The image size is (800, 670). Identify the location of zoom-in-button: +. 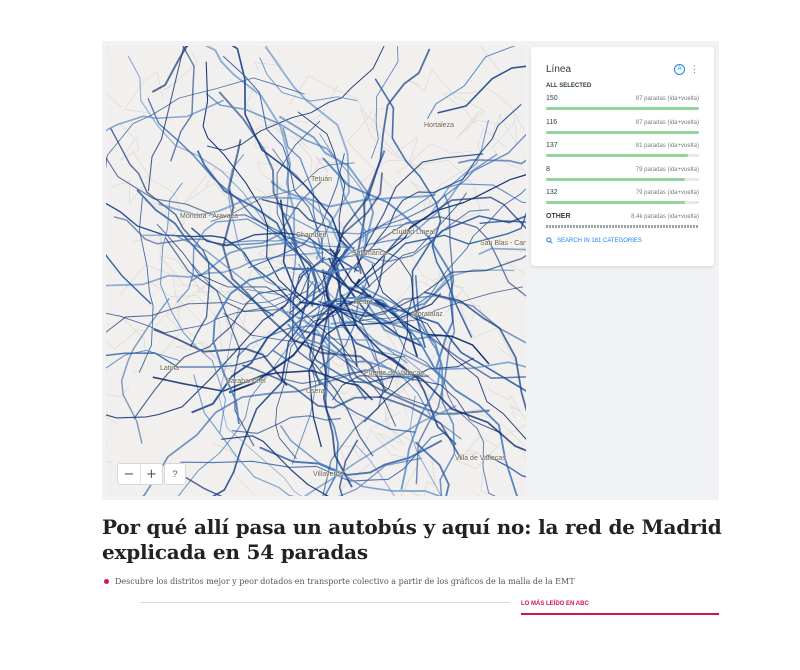
(151, 474).